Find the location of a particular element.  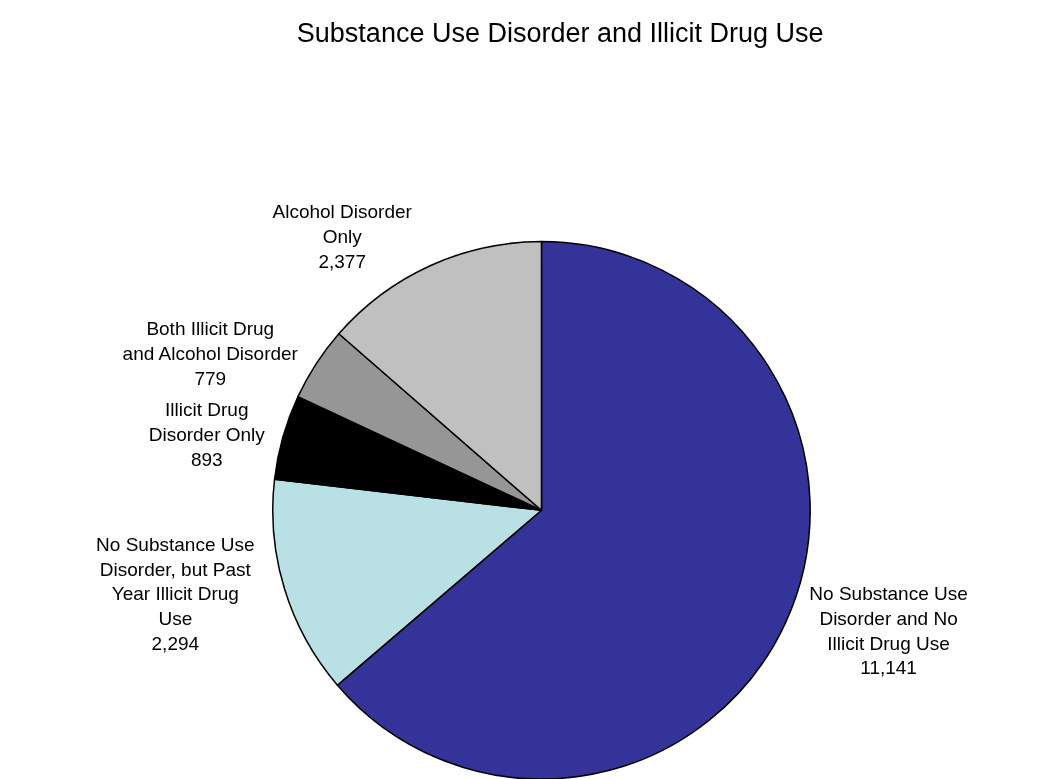

data-label: 2,294 is located at coordinates (175, 643).